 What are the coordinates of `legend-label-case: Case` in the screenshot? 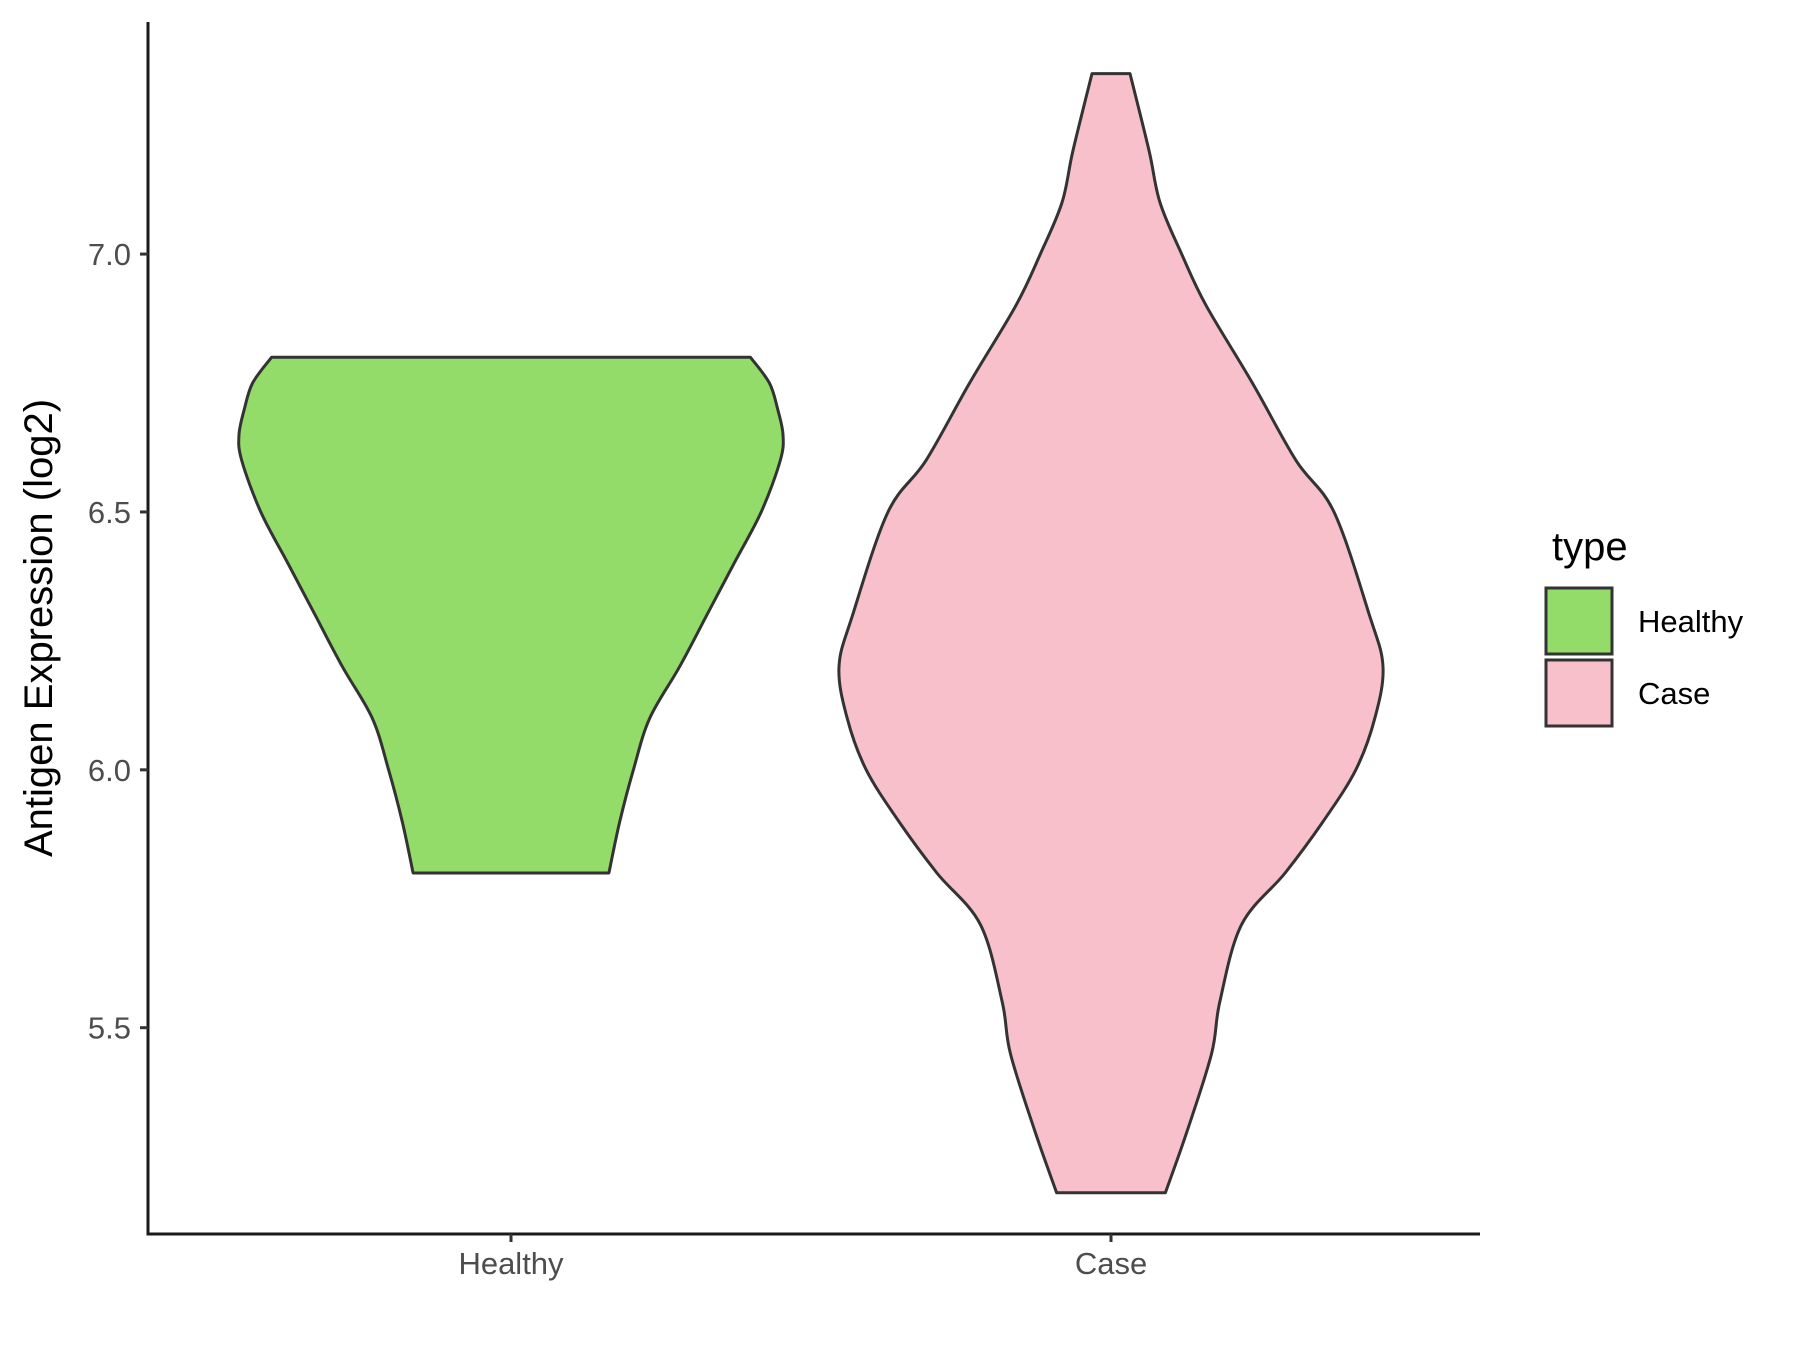 It's located at (1674, 693).